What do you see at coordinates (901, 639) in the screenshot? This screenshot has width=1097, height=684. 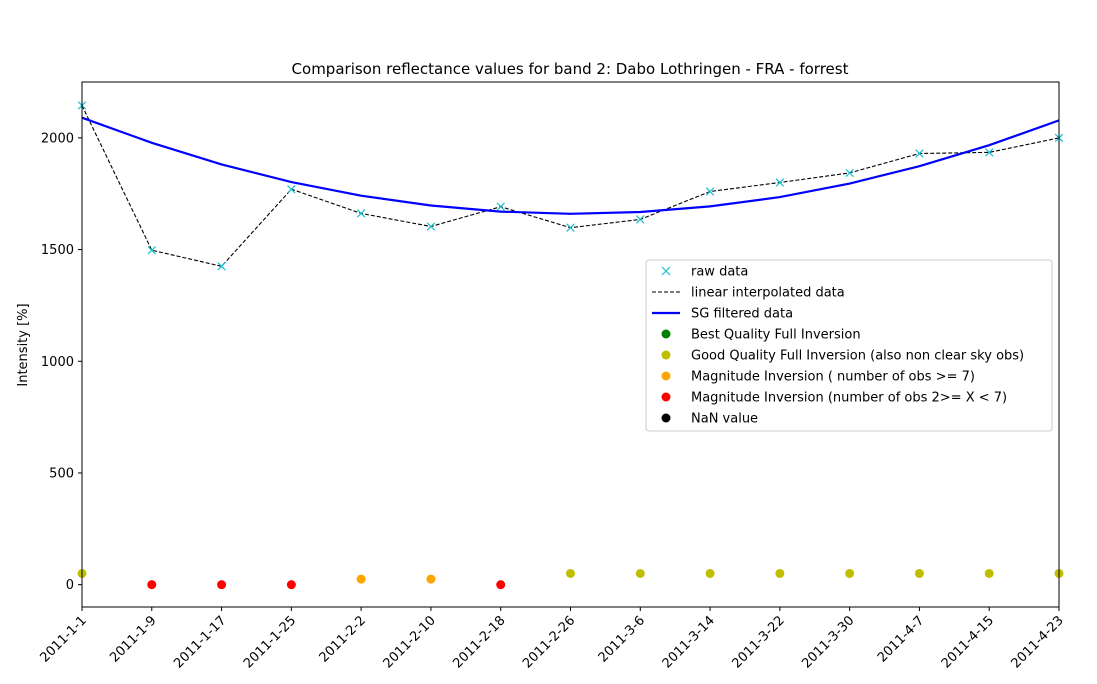 I see `x-tick-label: 2011-4-7` at bounding box center [901, 639].